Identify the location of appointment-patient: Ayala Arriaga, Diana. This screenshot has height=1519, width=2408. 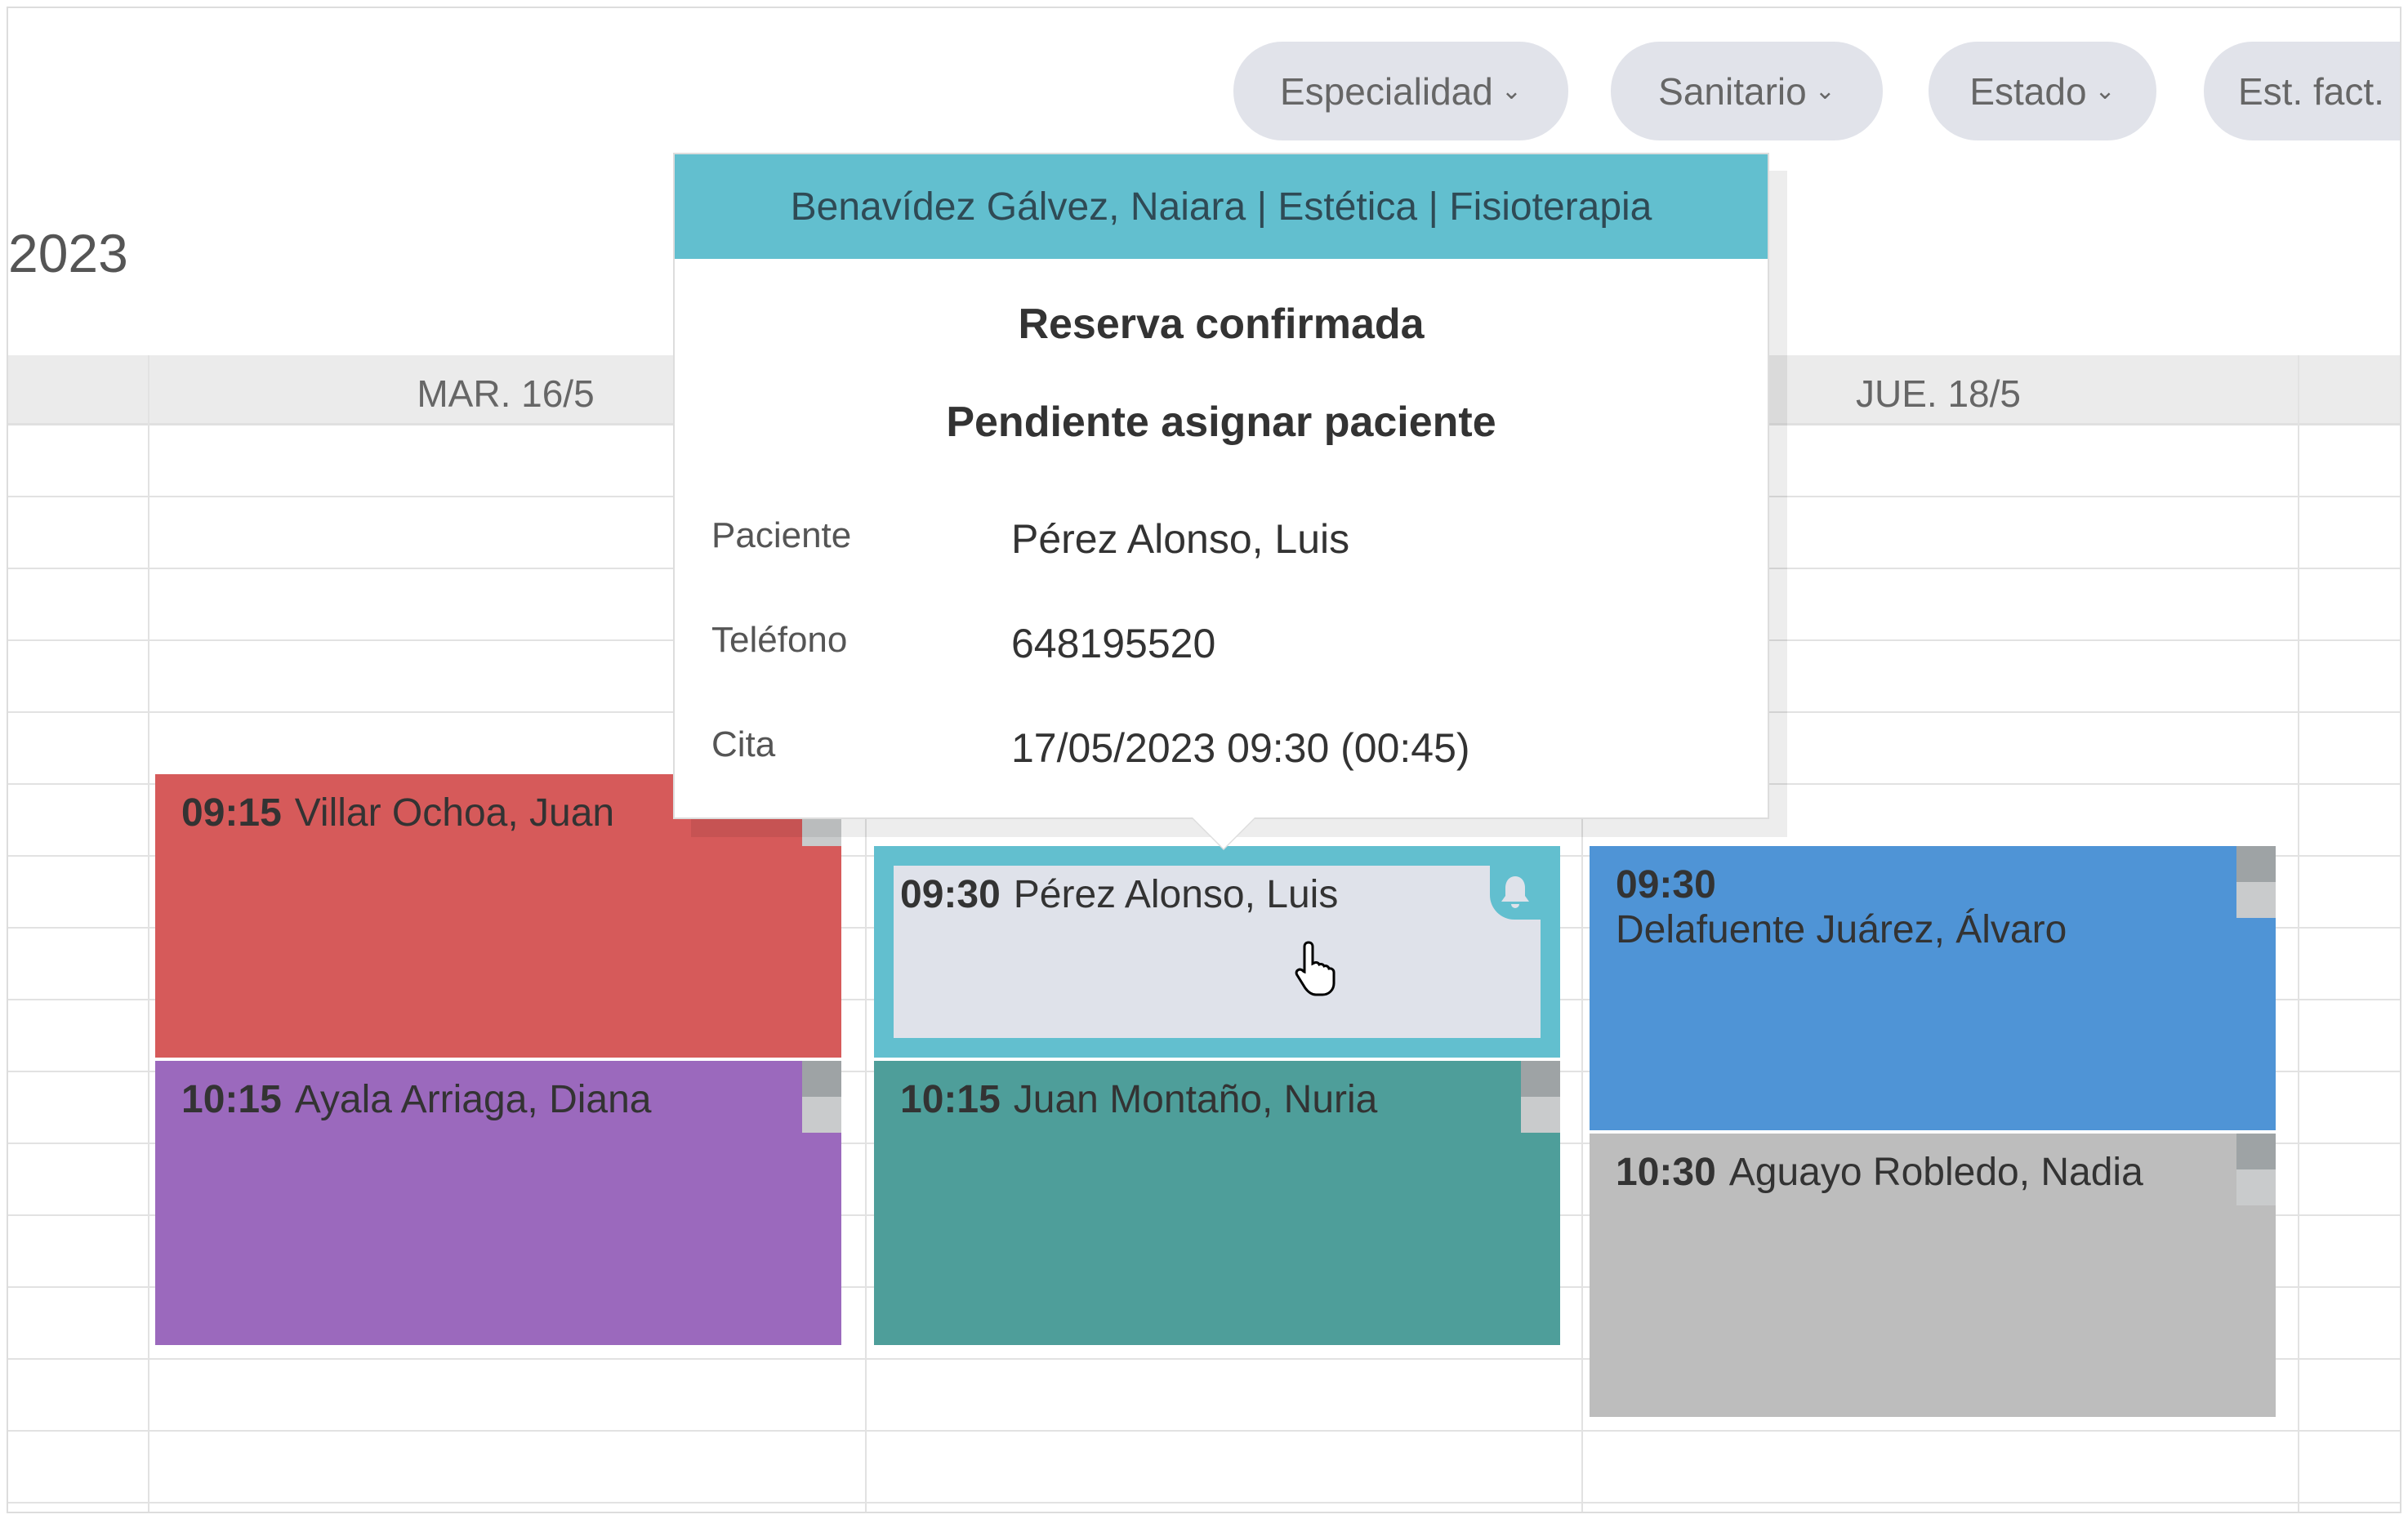
(473, 1099).